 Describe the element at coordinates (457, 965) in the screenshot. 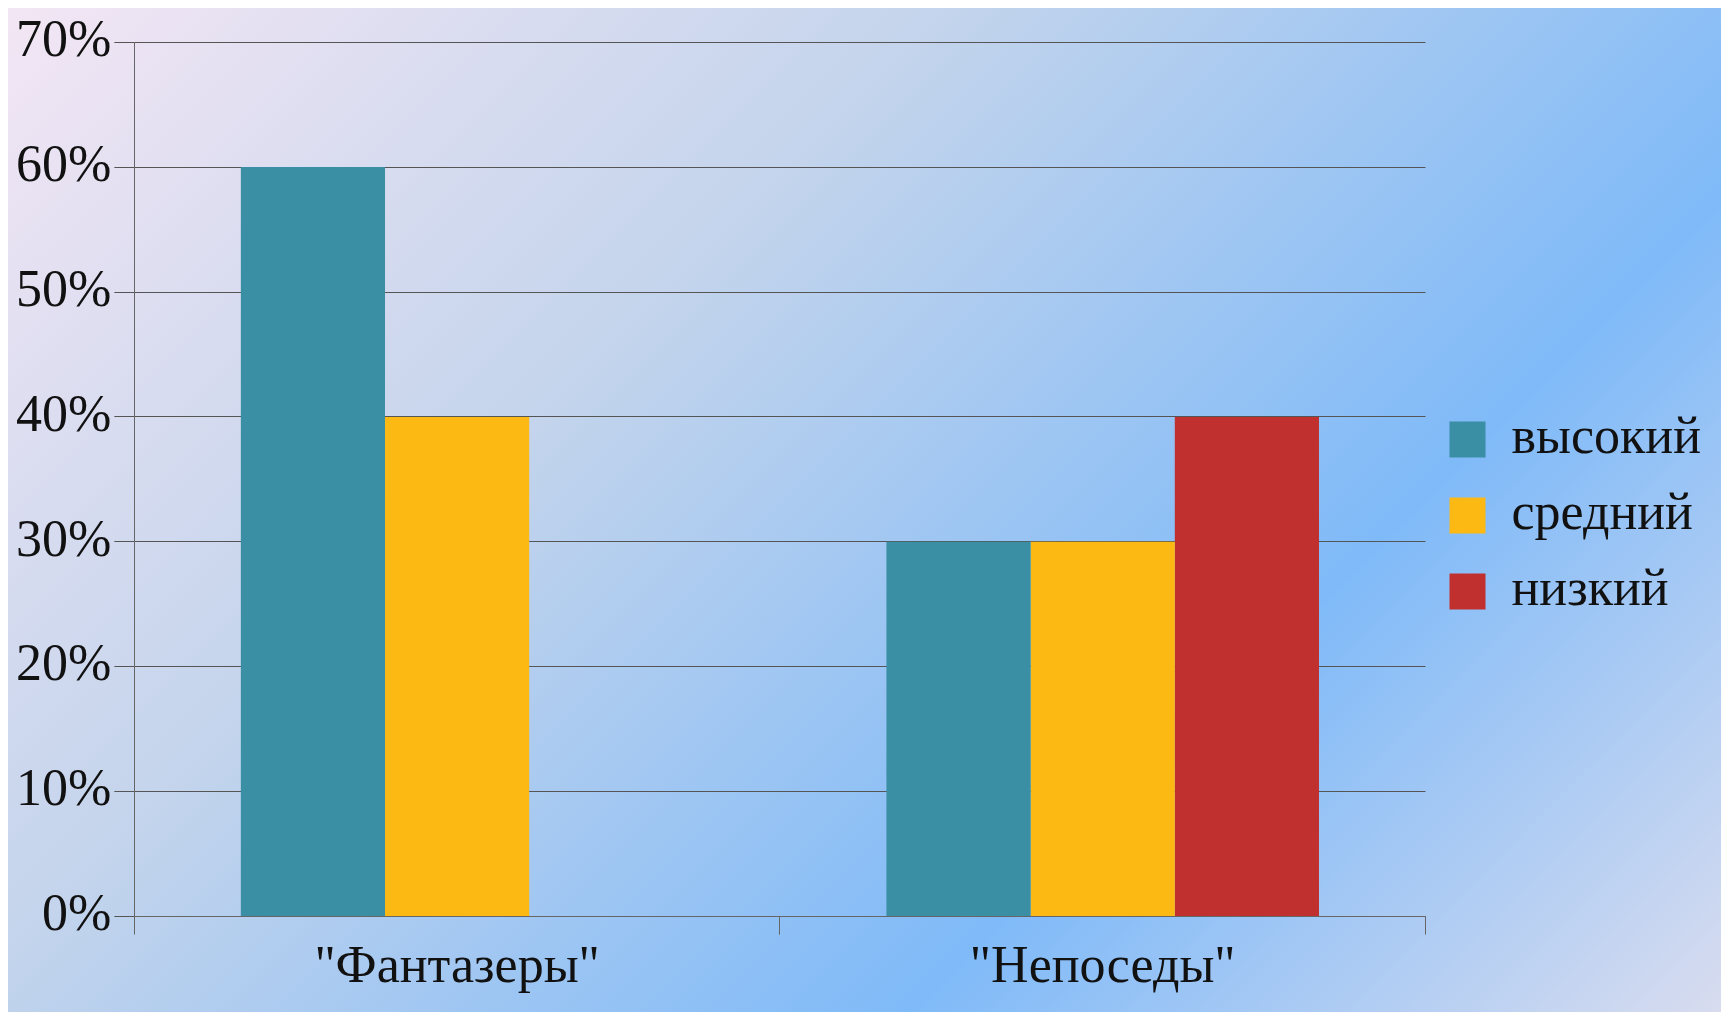

I see `x-tick-label: "Фантазеры"` at that location.